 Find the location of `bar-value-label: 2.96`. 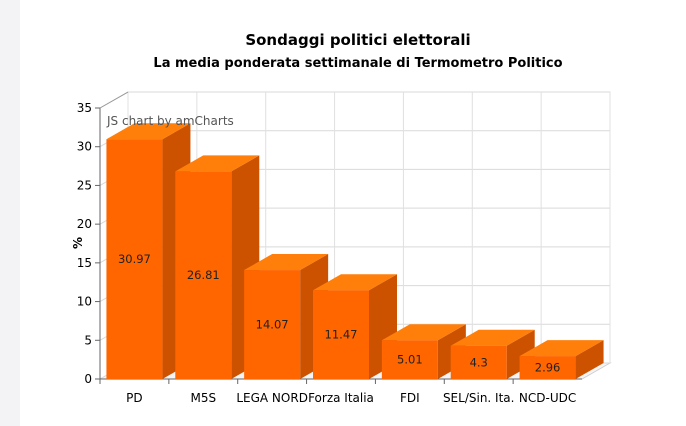

bar-value-label: 2.96 is located at coordinates (548, 368).